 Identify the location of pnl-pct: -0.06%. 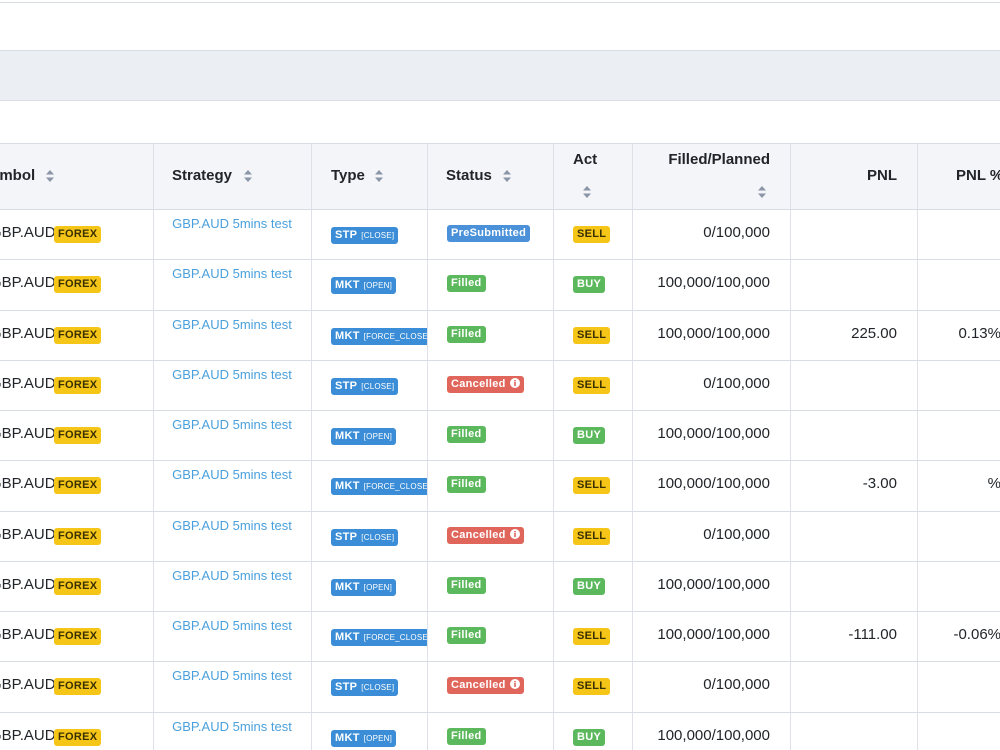
(976, 635).